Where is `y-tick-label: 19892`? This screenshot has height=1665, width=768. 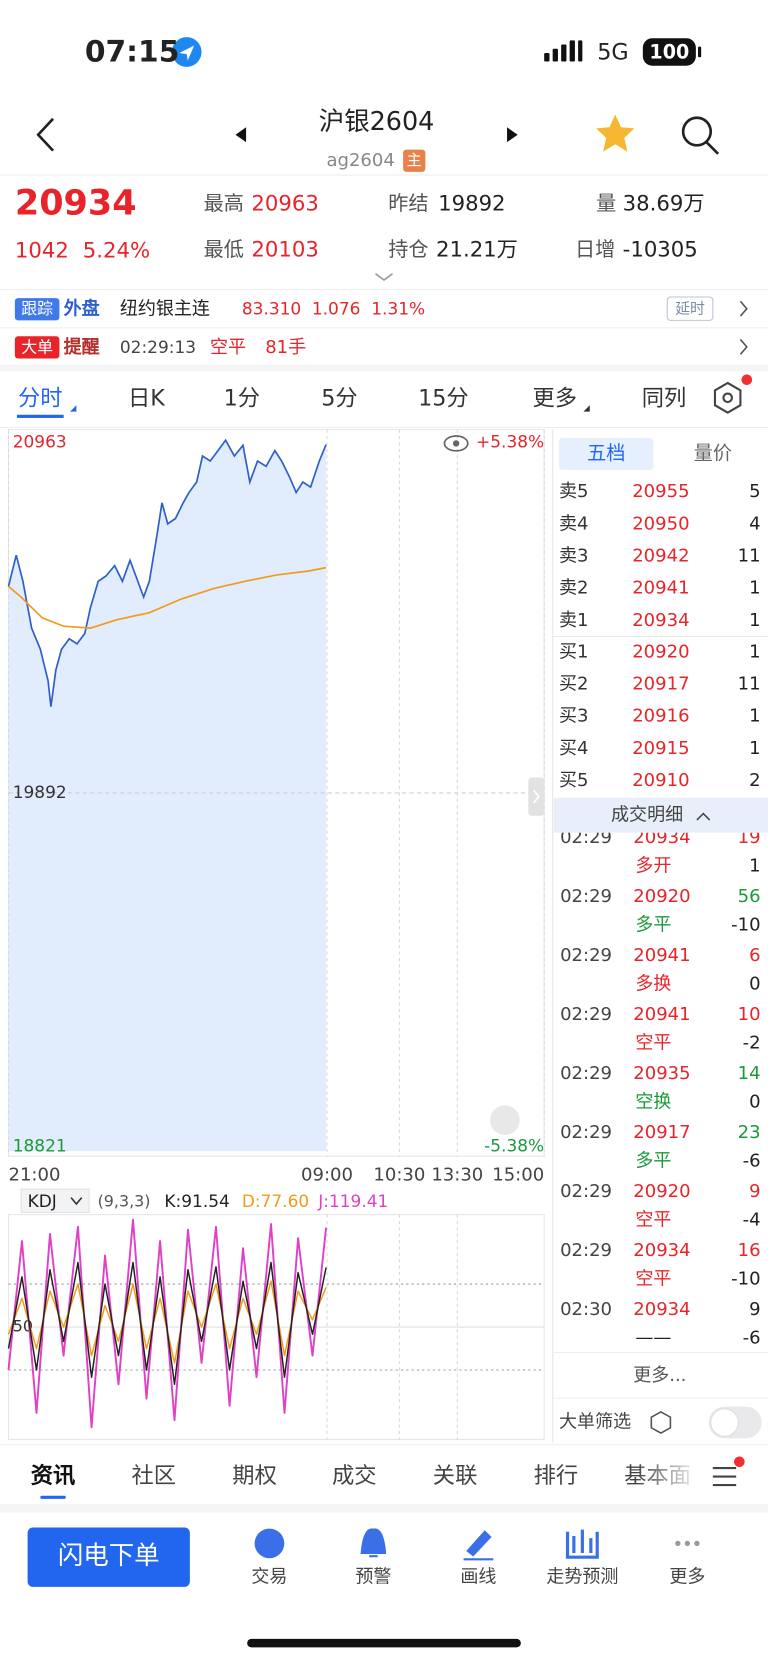 y-tick-label: 19892 is located at coordinates (40, 793).